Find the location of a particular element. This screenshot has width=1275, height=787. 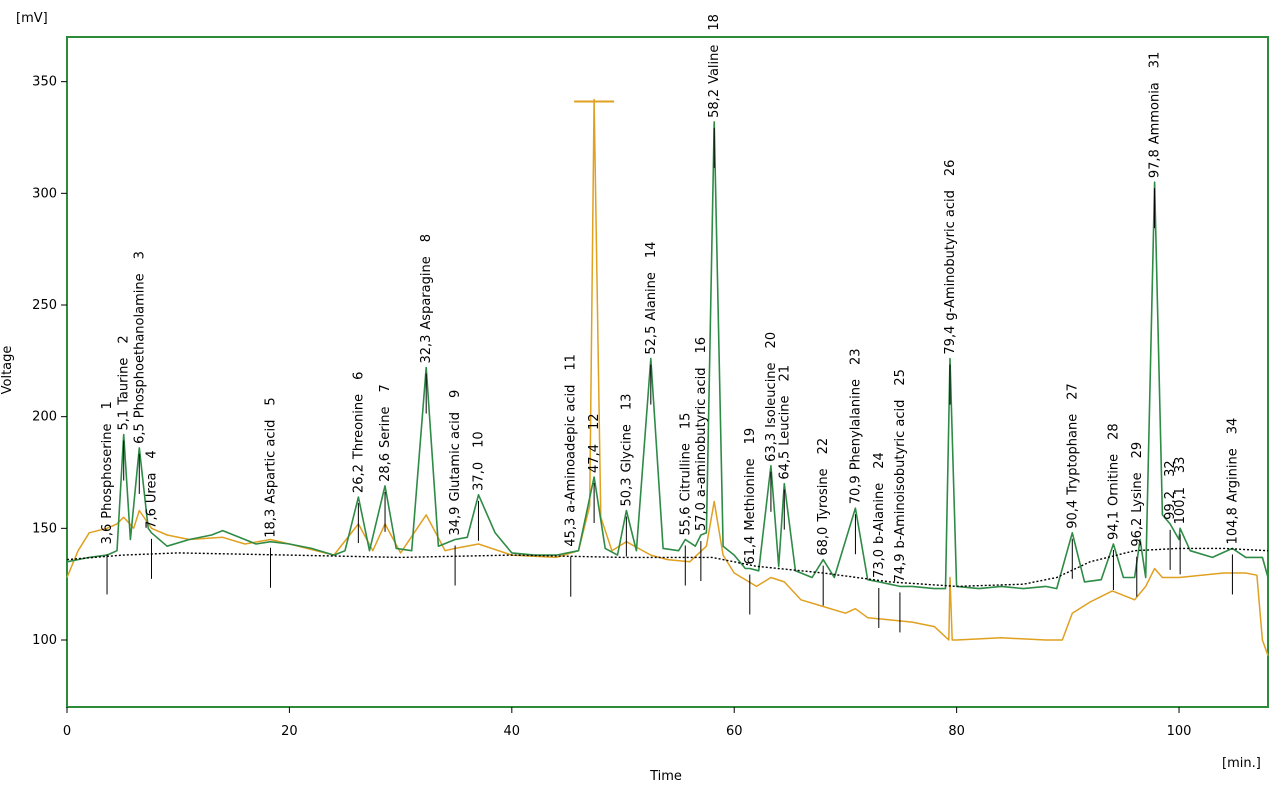

peak-label-time: 32,3 is located at coordinates (426, 349).